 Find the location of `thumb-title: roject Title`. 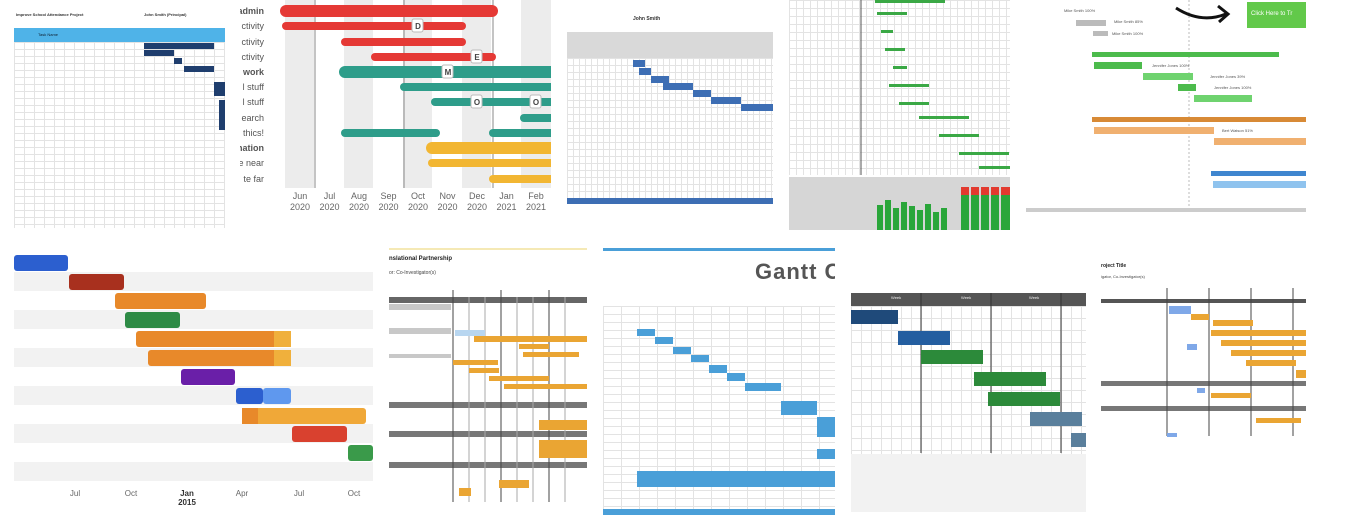

thumb-title: roject Title is located at coordinates (1114, 266).